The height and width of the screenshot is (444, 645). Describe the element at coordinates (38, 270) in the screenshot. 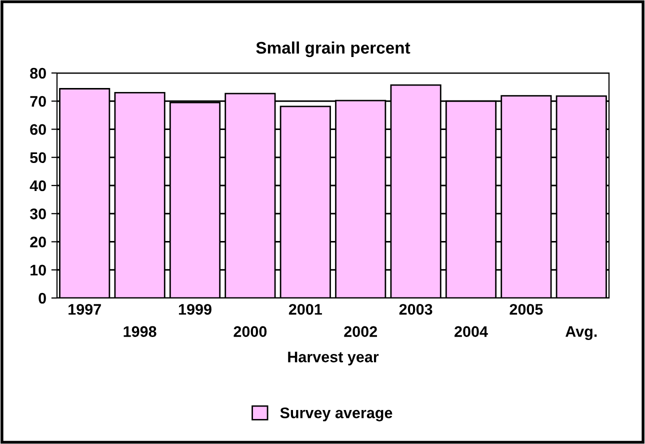

I see `y-tick-label: 10` at that location.